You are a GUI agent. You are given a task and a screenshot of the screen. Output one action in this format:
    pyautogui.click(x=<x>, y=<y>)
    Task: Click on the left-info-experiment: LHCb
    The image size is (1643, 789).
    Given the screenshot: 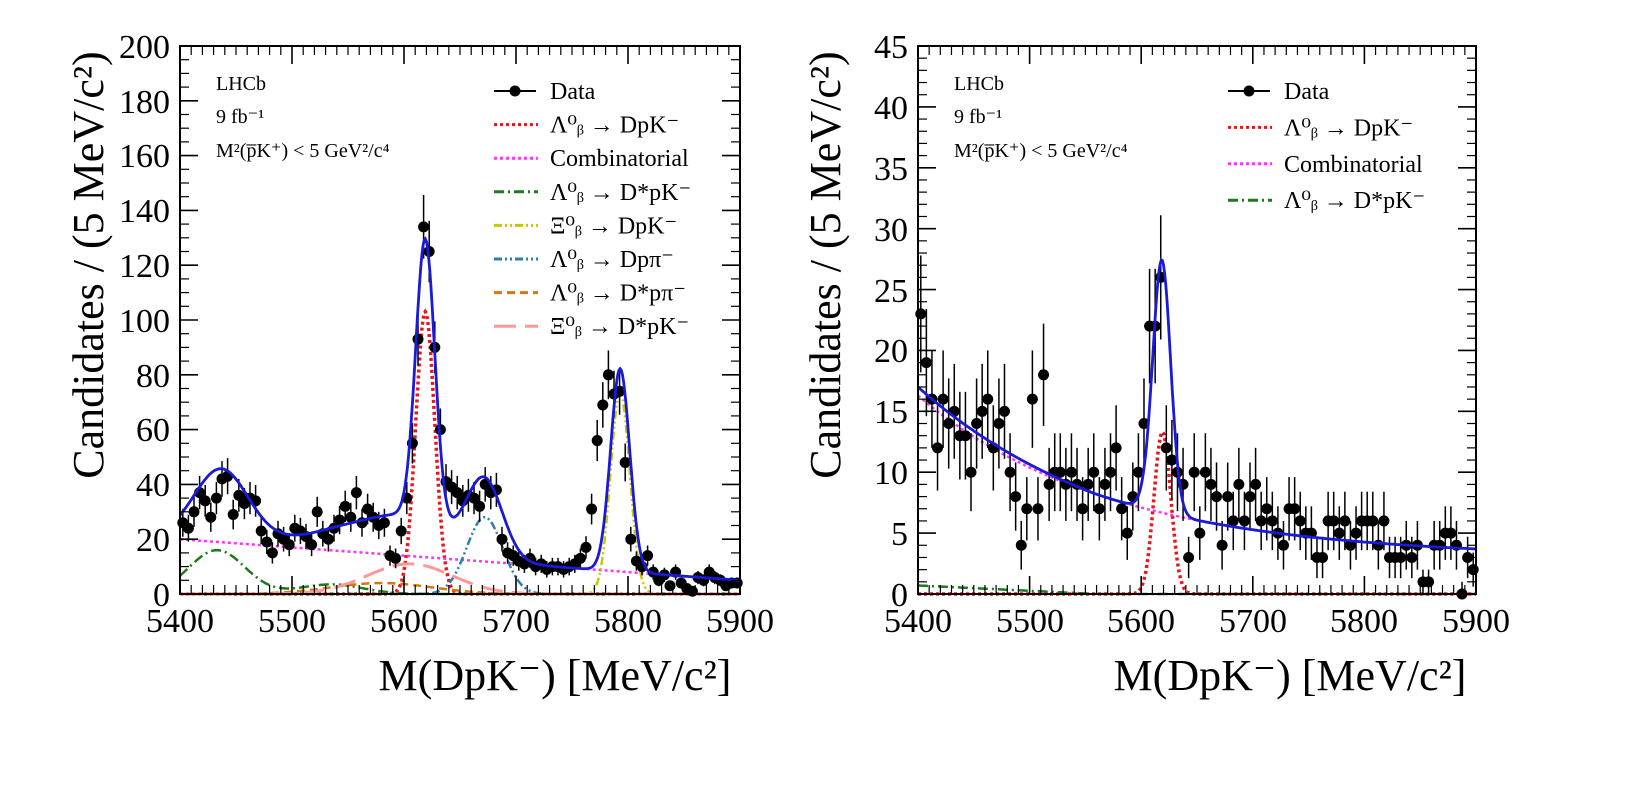 What is the action you would take?
    pyautogui.click(x=241, y=84)
    